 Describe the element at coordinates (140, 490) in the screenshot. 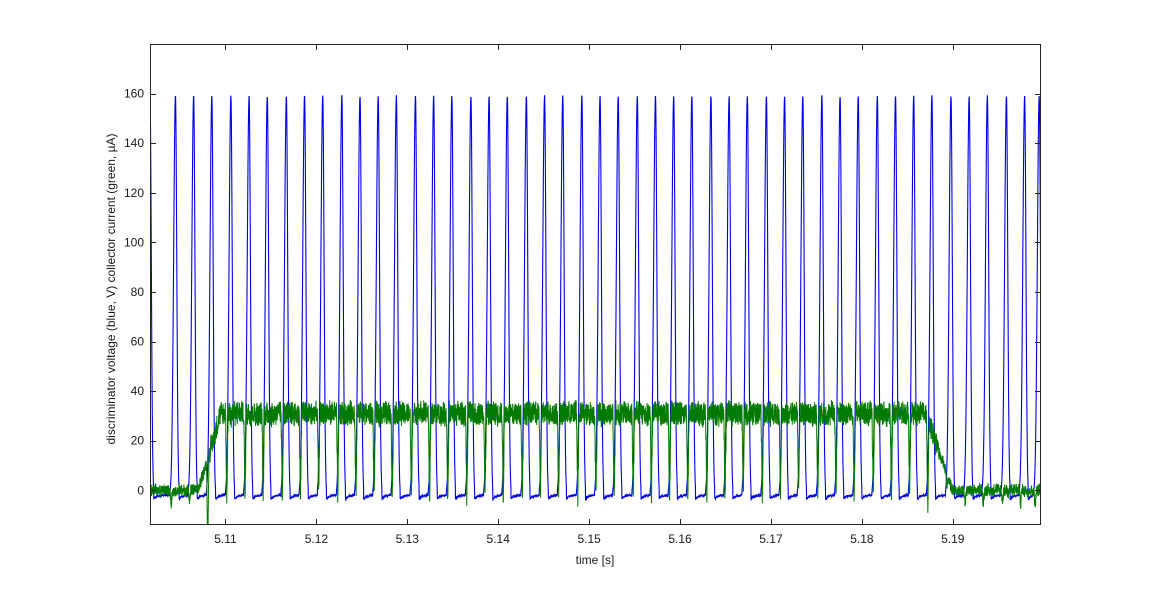

I see `y-tick-label: 0` at that location.